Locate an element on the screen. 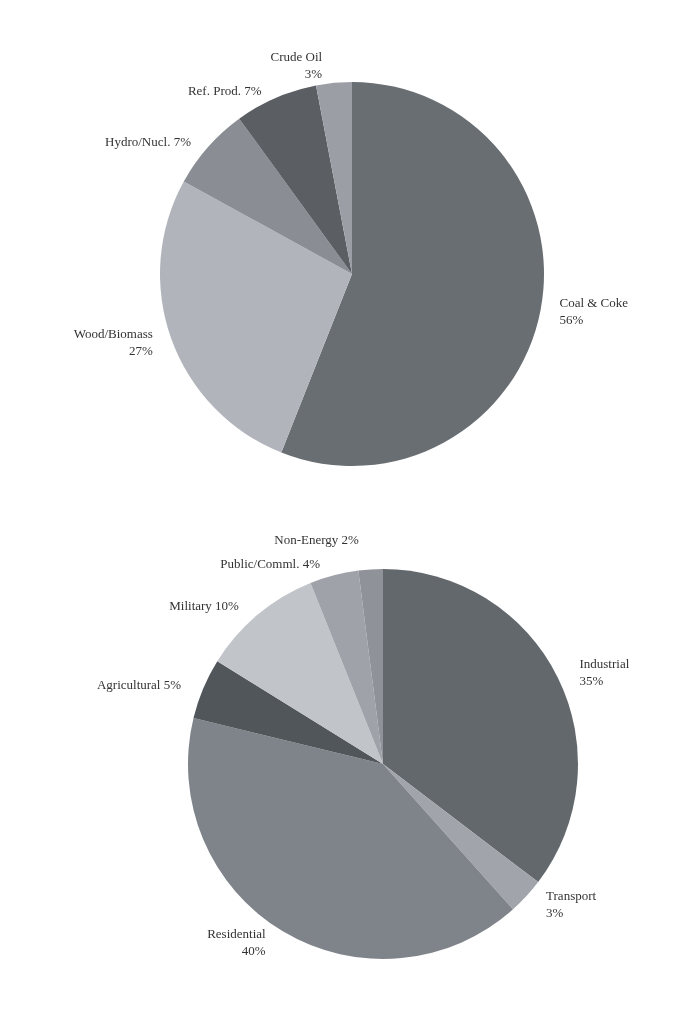 This screenshot has width=689, height=1028. slice-label: Crude Oil is located at coordinates (296, 56).